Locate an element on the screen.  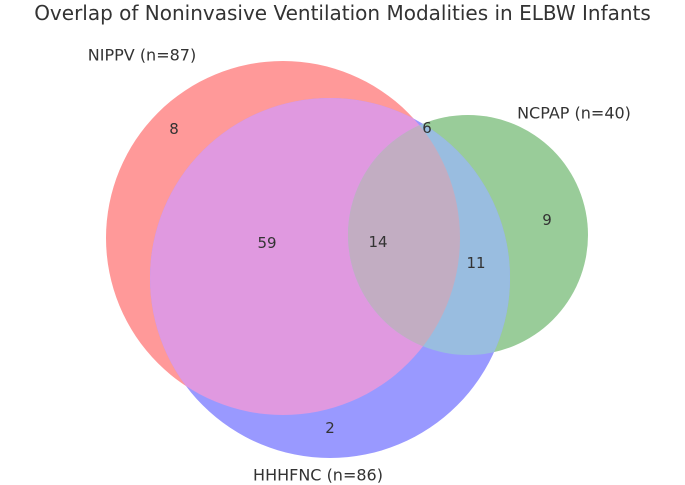
set-label-hhhfnc: HHHFNC (n=86) is located at coordinates (318, 475).